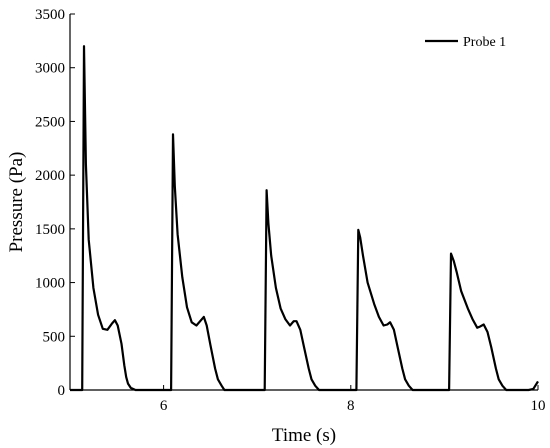 The width and height of the screenshot is (550, 448). Describe the element at coordinates (538, 406) in the screenshot. I see `x-tick-label: 10` at that location.